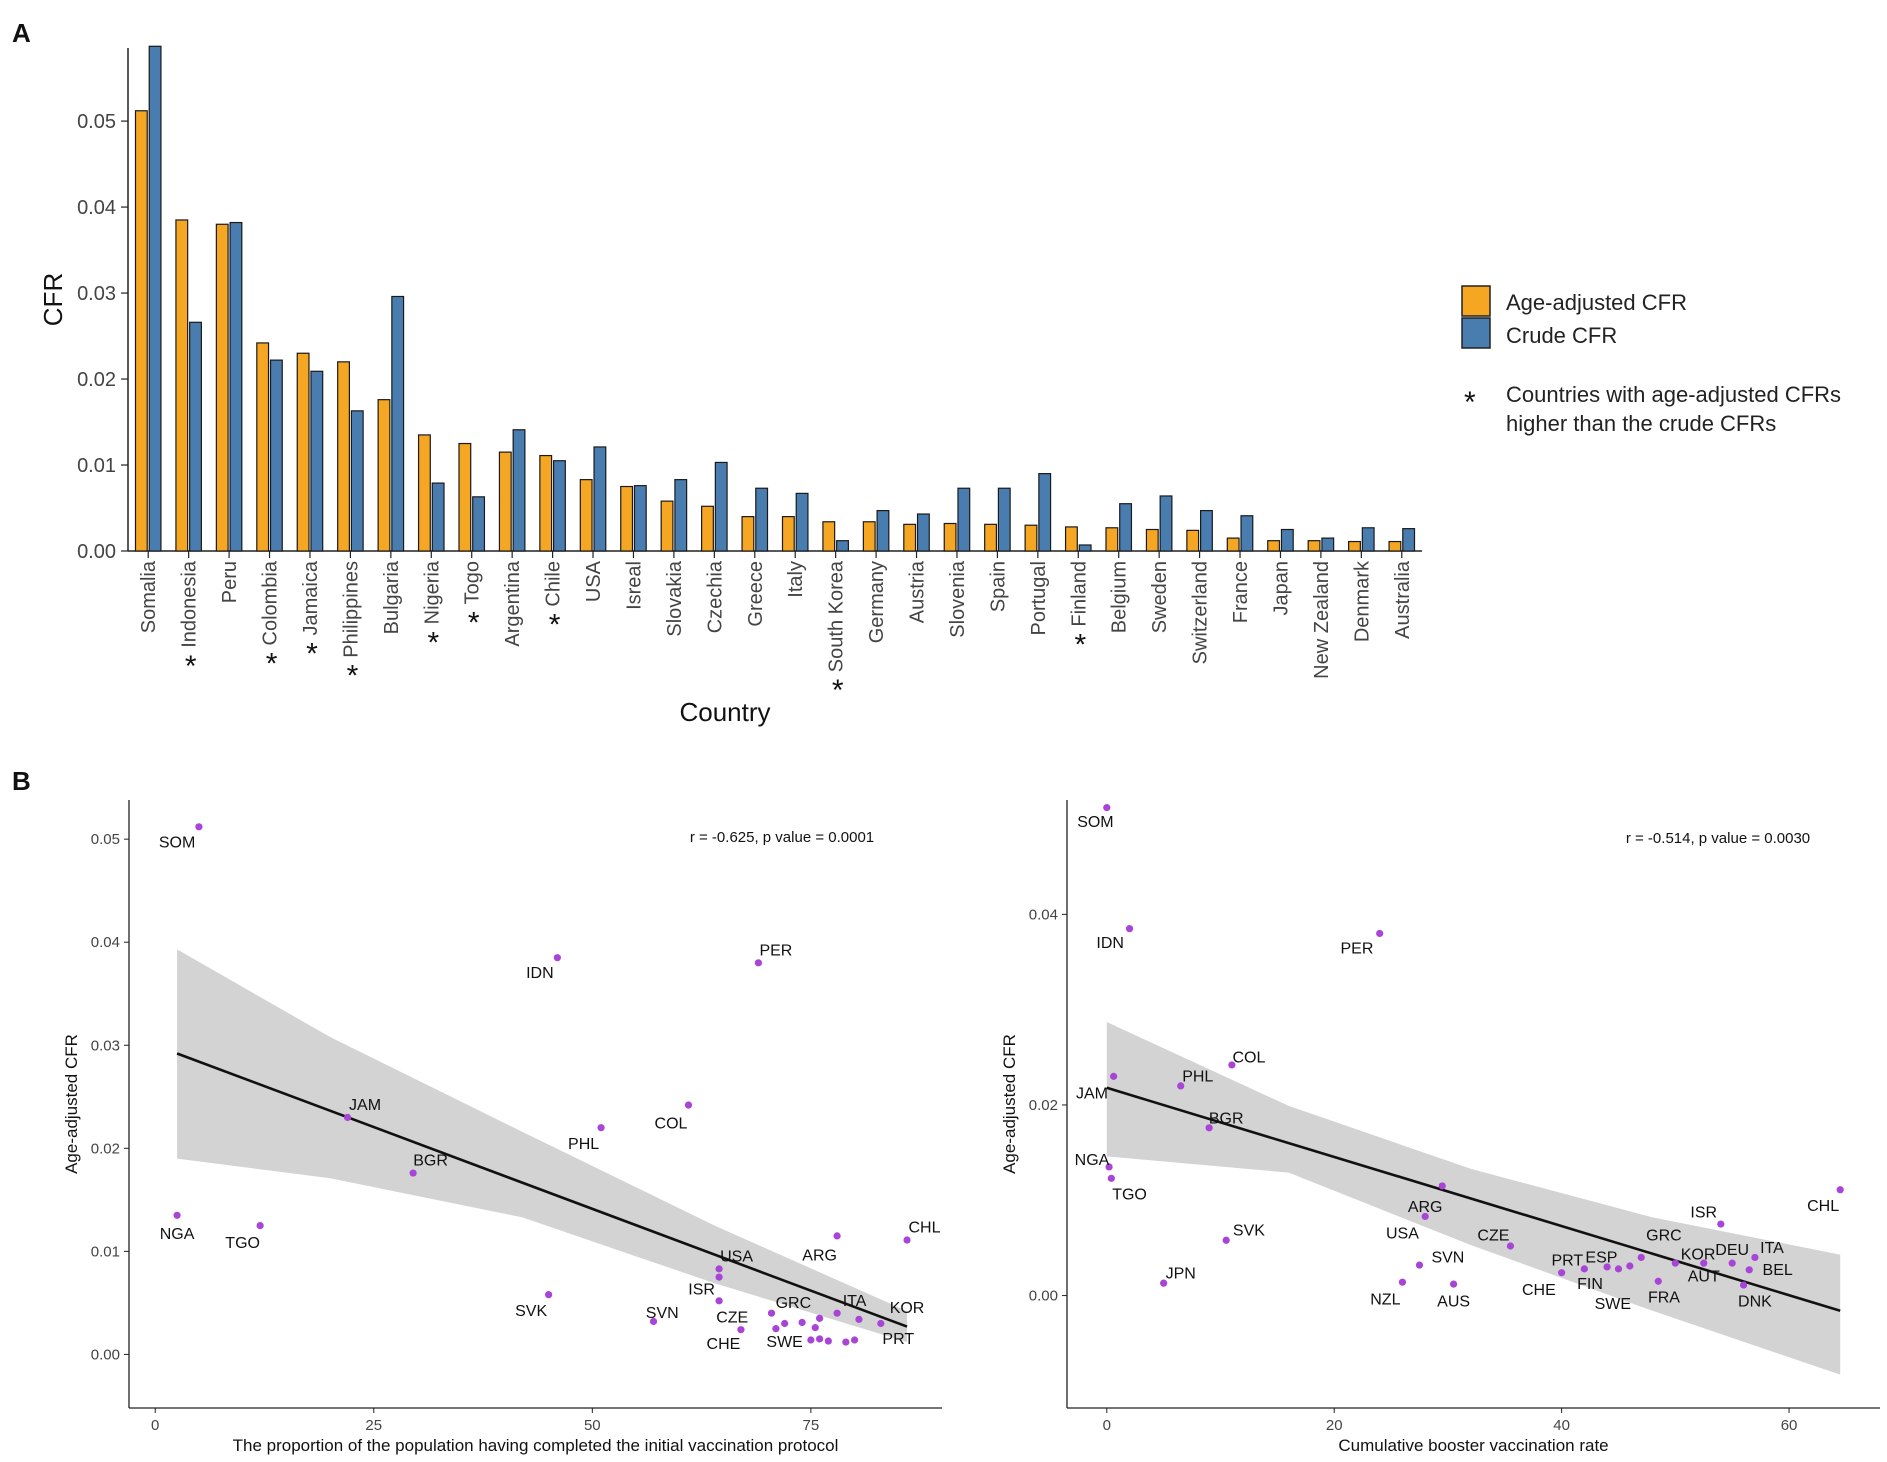  Describe the element at coordinates (594, 581) in the screenshot. I see `x-tick-label: USA` at that location.